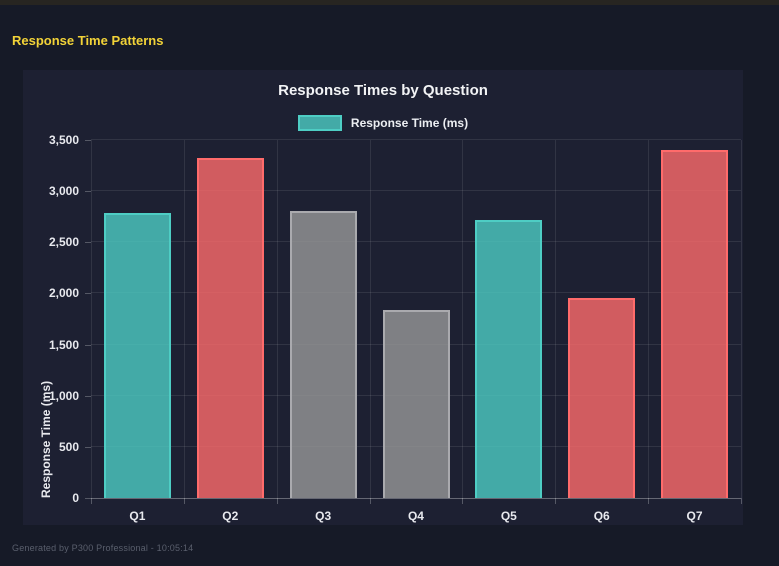 The width and height of the screenshot is (779, 566). What do you see at coordinates (63, 293) in the screenshot?
I see `y-tick-label: 2,000` at bounding box center [63, 293].